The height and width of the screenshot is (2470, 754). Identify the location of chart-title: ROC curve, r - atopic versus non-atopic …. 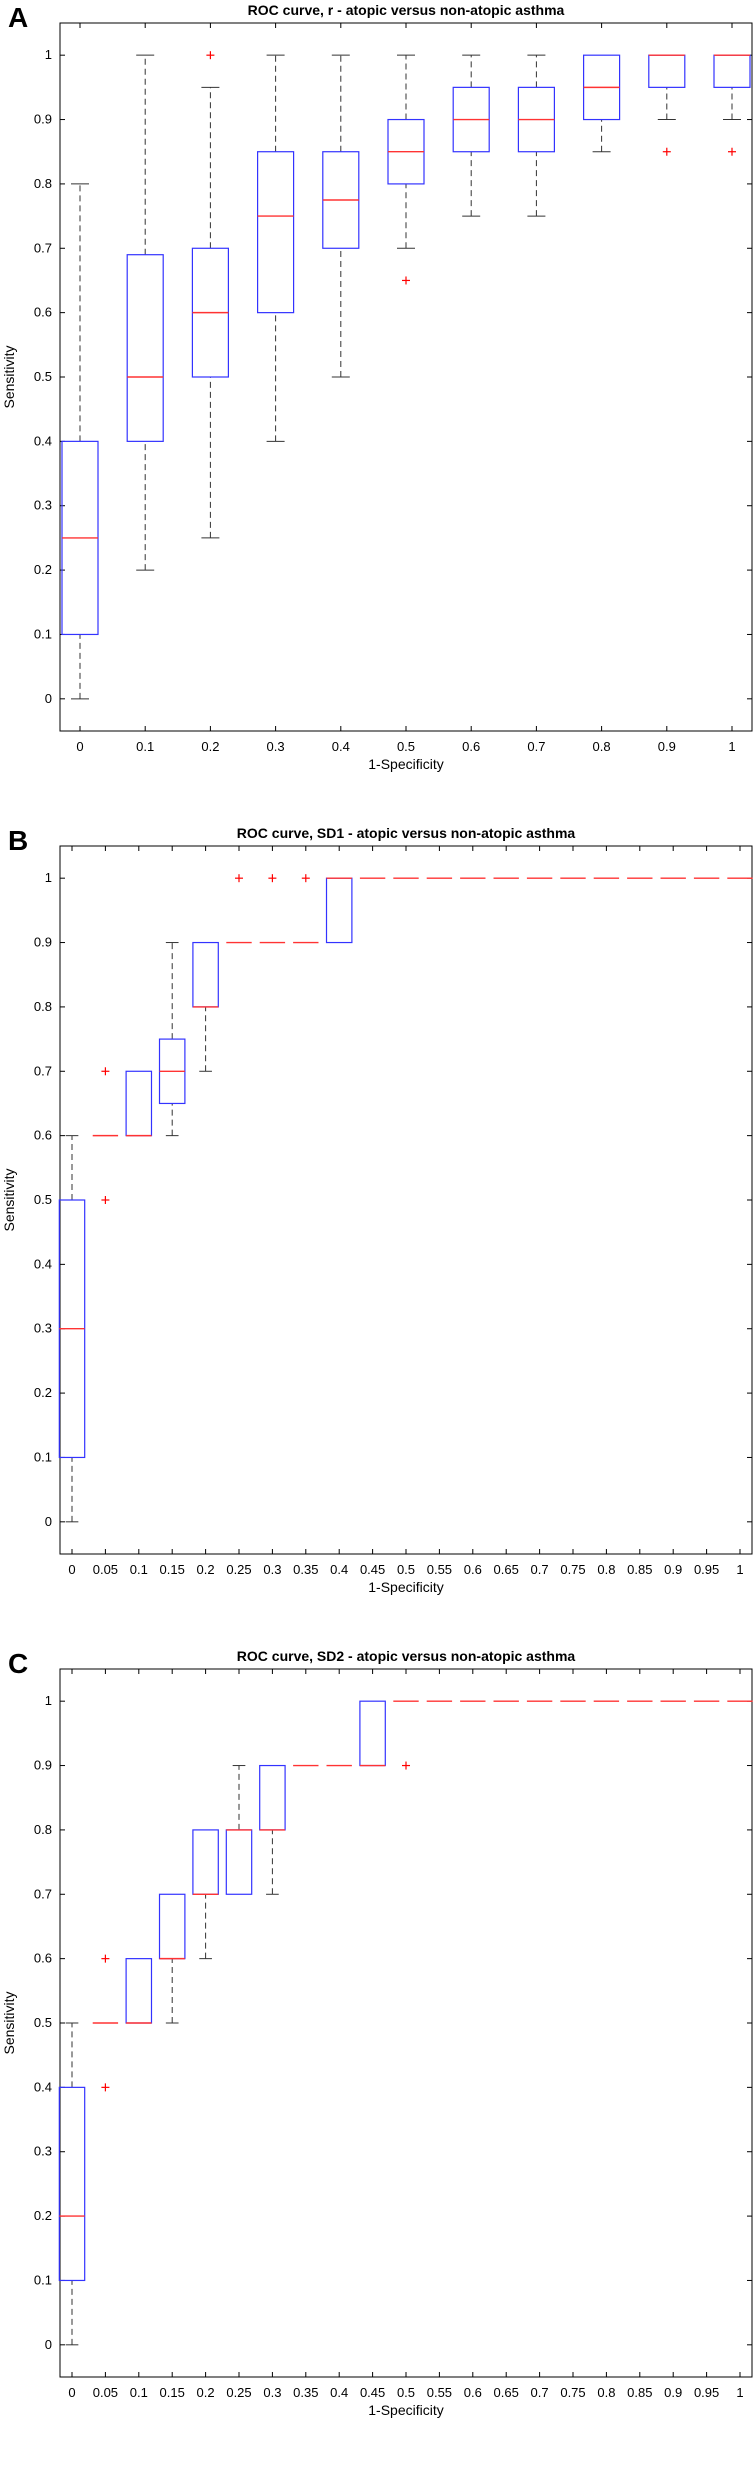
(406, 10).